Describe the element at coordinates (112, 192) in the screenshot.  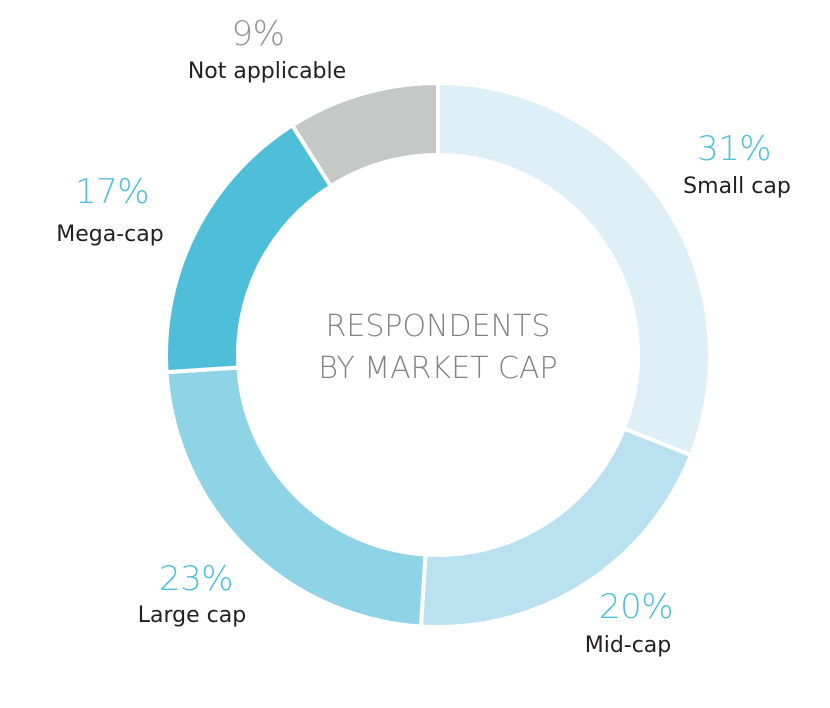
I see `slice-value-label: 17%` at that location.